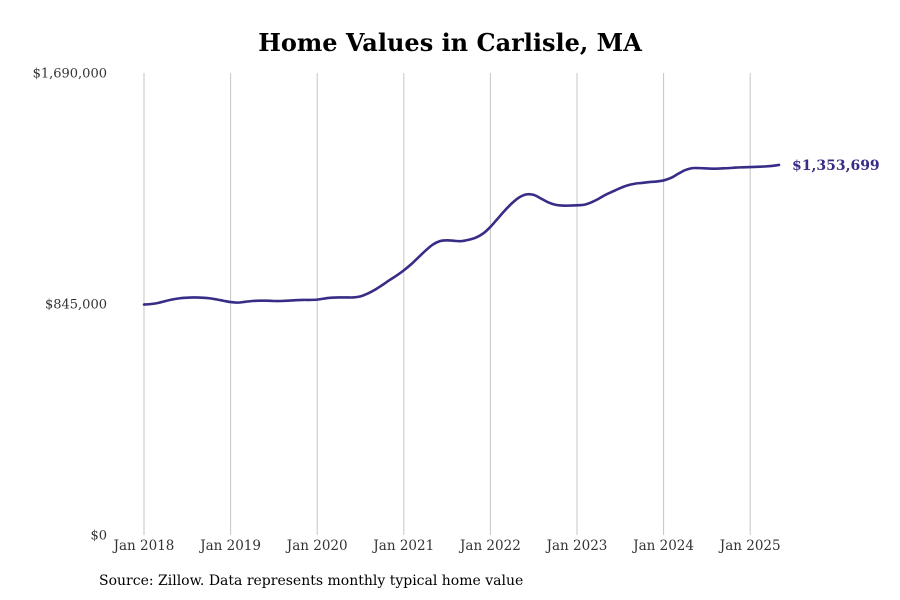 This screenshot has height=600, width=900. Describe the element at coordinates (402, 546) in the screenshot. I see `x-tick-label-3: Jan 2021` at that location.